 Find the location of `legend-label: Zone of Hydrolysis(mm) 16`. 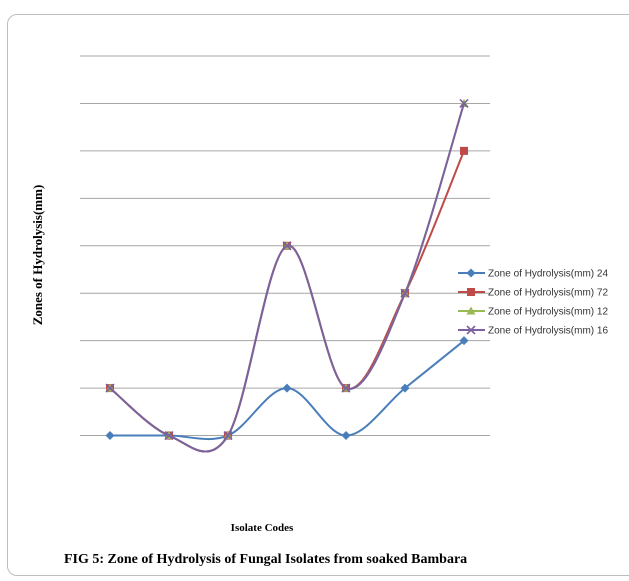

legend-label: Zone of Hydrolysis(mm) 16 is located at coordinates (548, 331).